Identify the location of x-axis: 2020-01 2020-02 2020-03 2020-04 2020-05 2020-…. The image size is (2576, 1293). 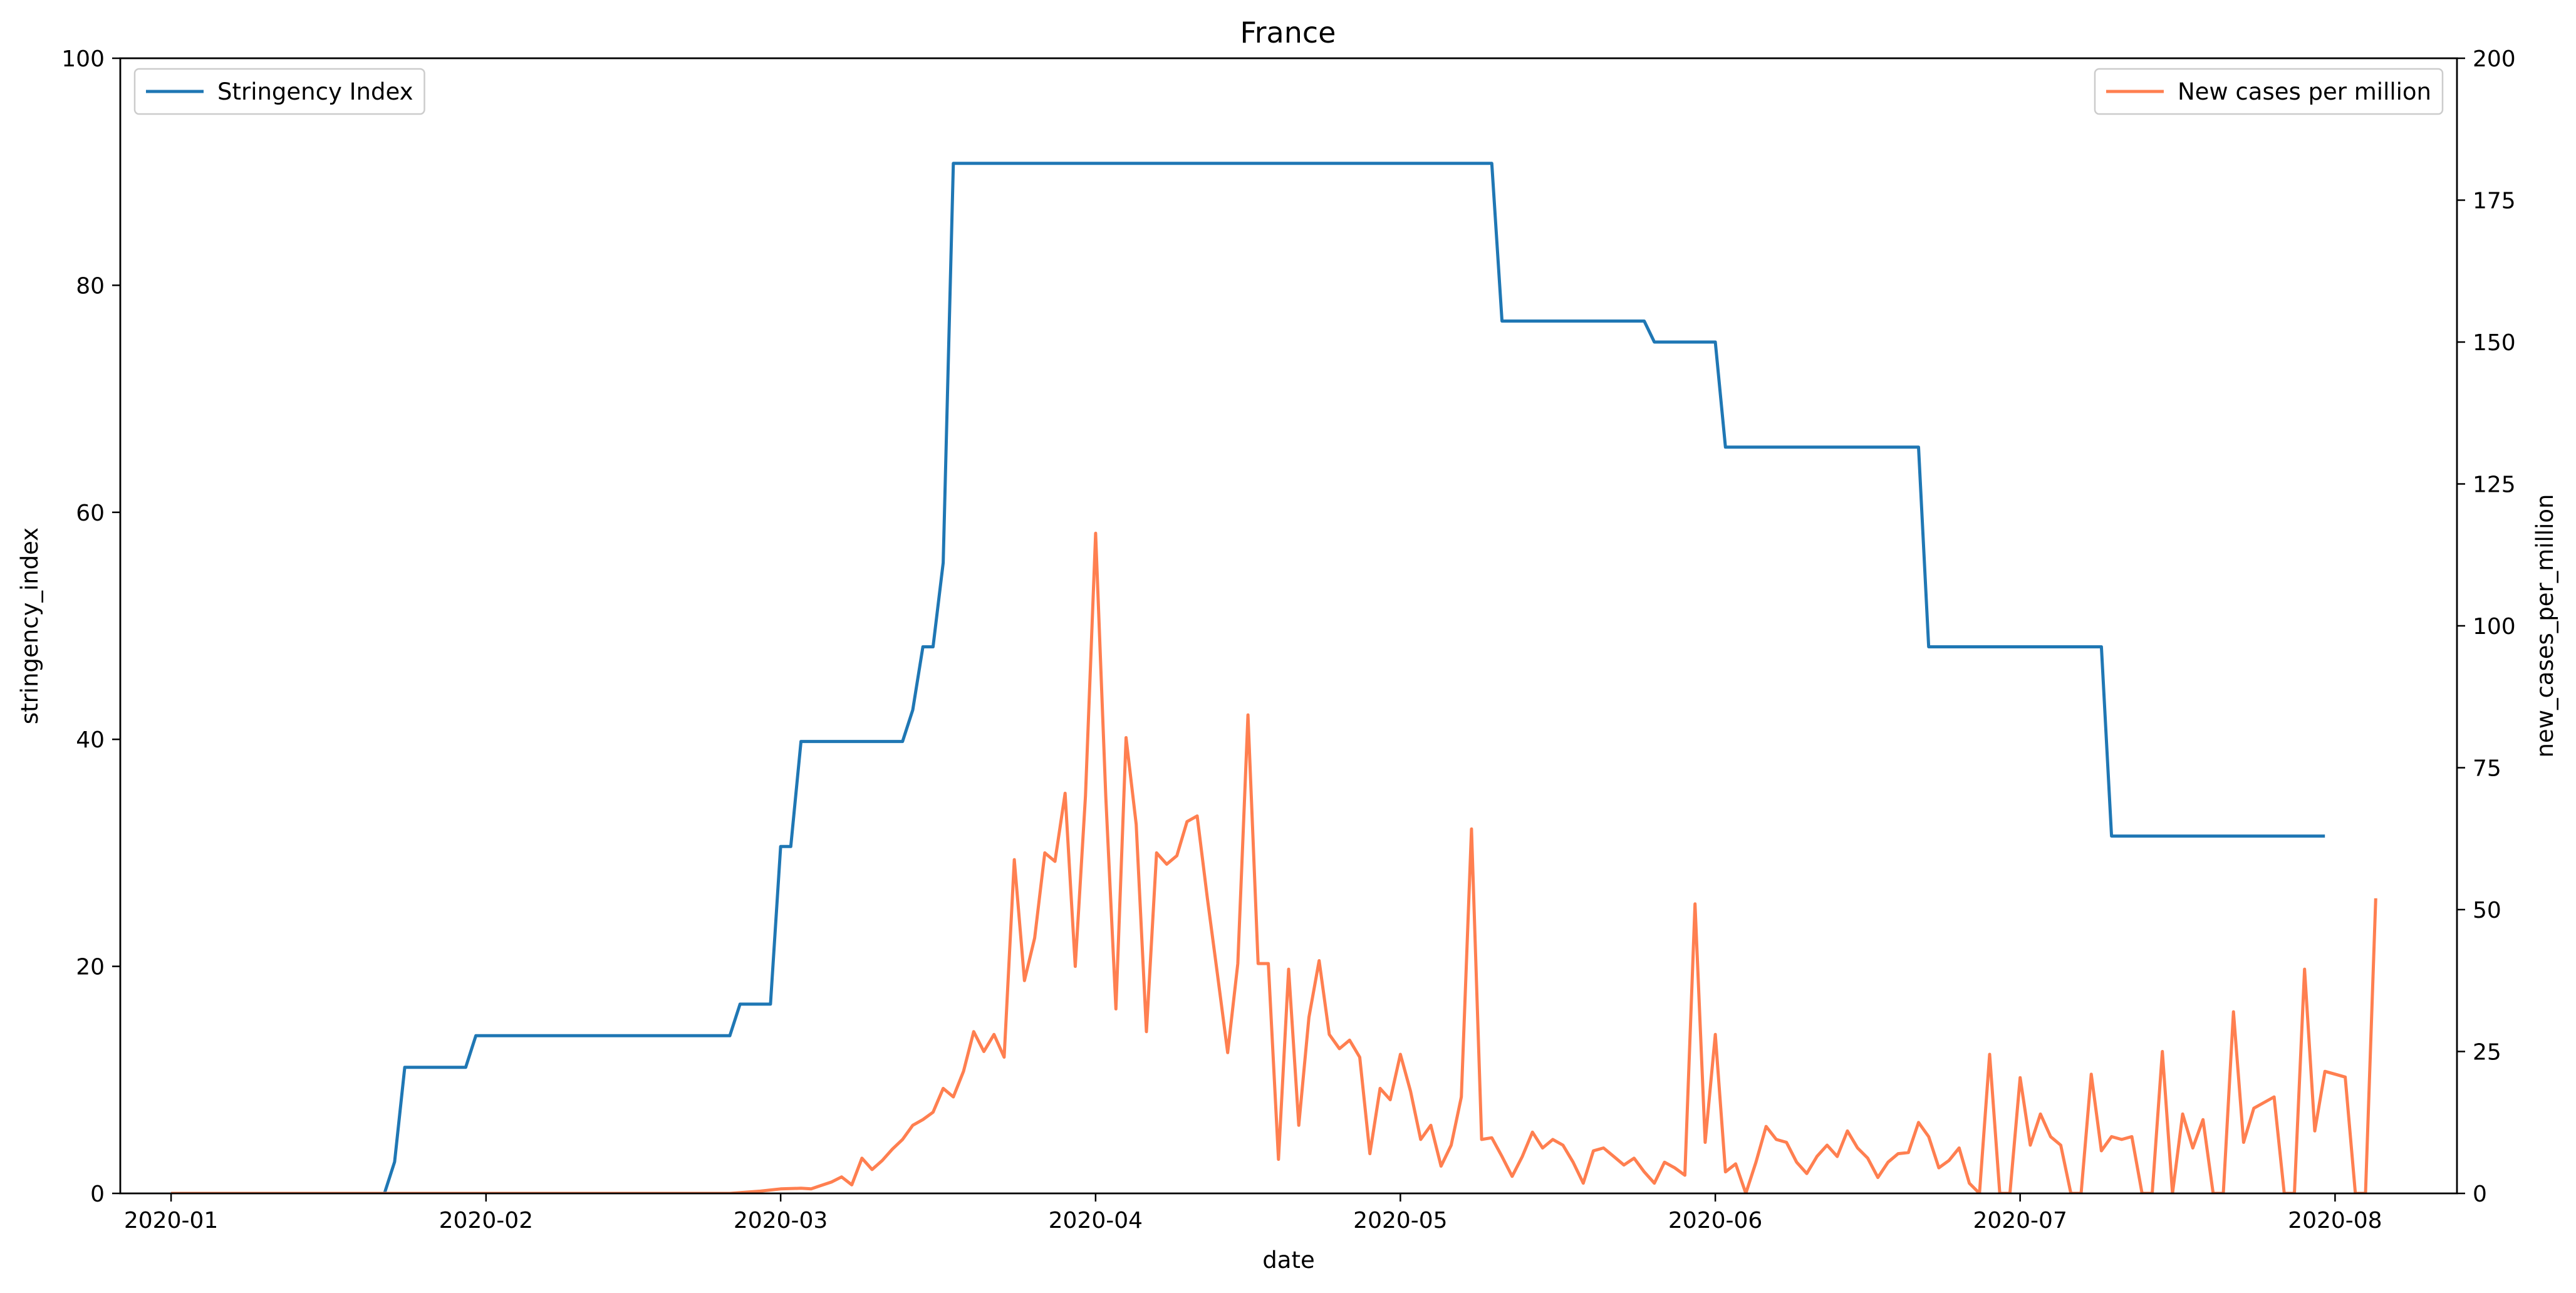
(1253, 1213).